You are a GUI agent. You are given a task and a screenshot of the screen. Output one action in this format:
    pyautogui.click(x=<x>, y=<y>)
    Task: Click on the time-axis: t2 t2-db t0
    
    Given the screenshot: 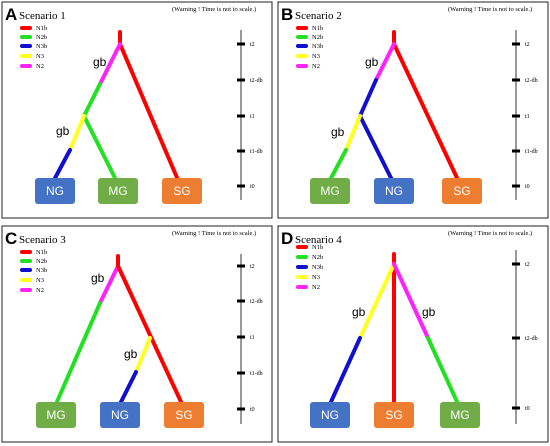 What is the action you would take?
    pyautogui.click(x=525, y=337)
    